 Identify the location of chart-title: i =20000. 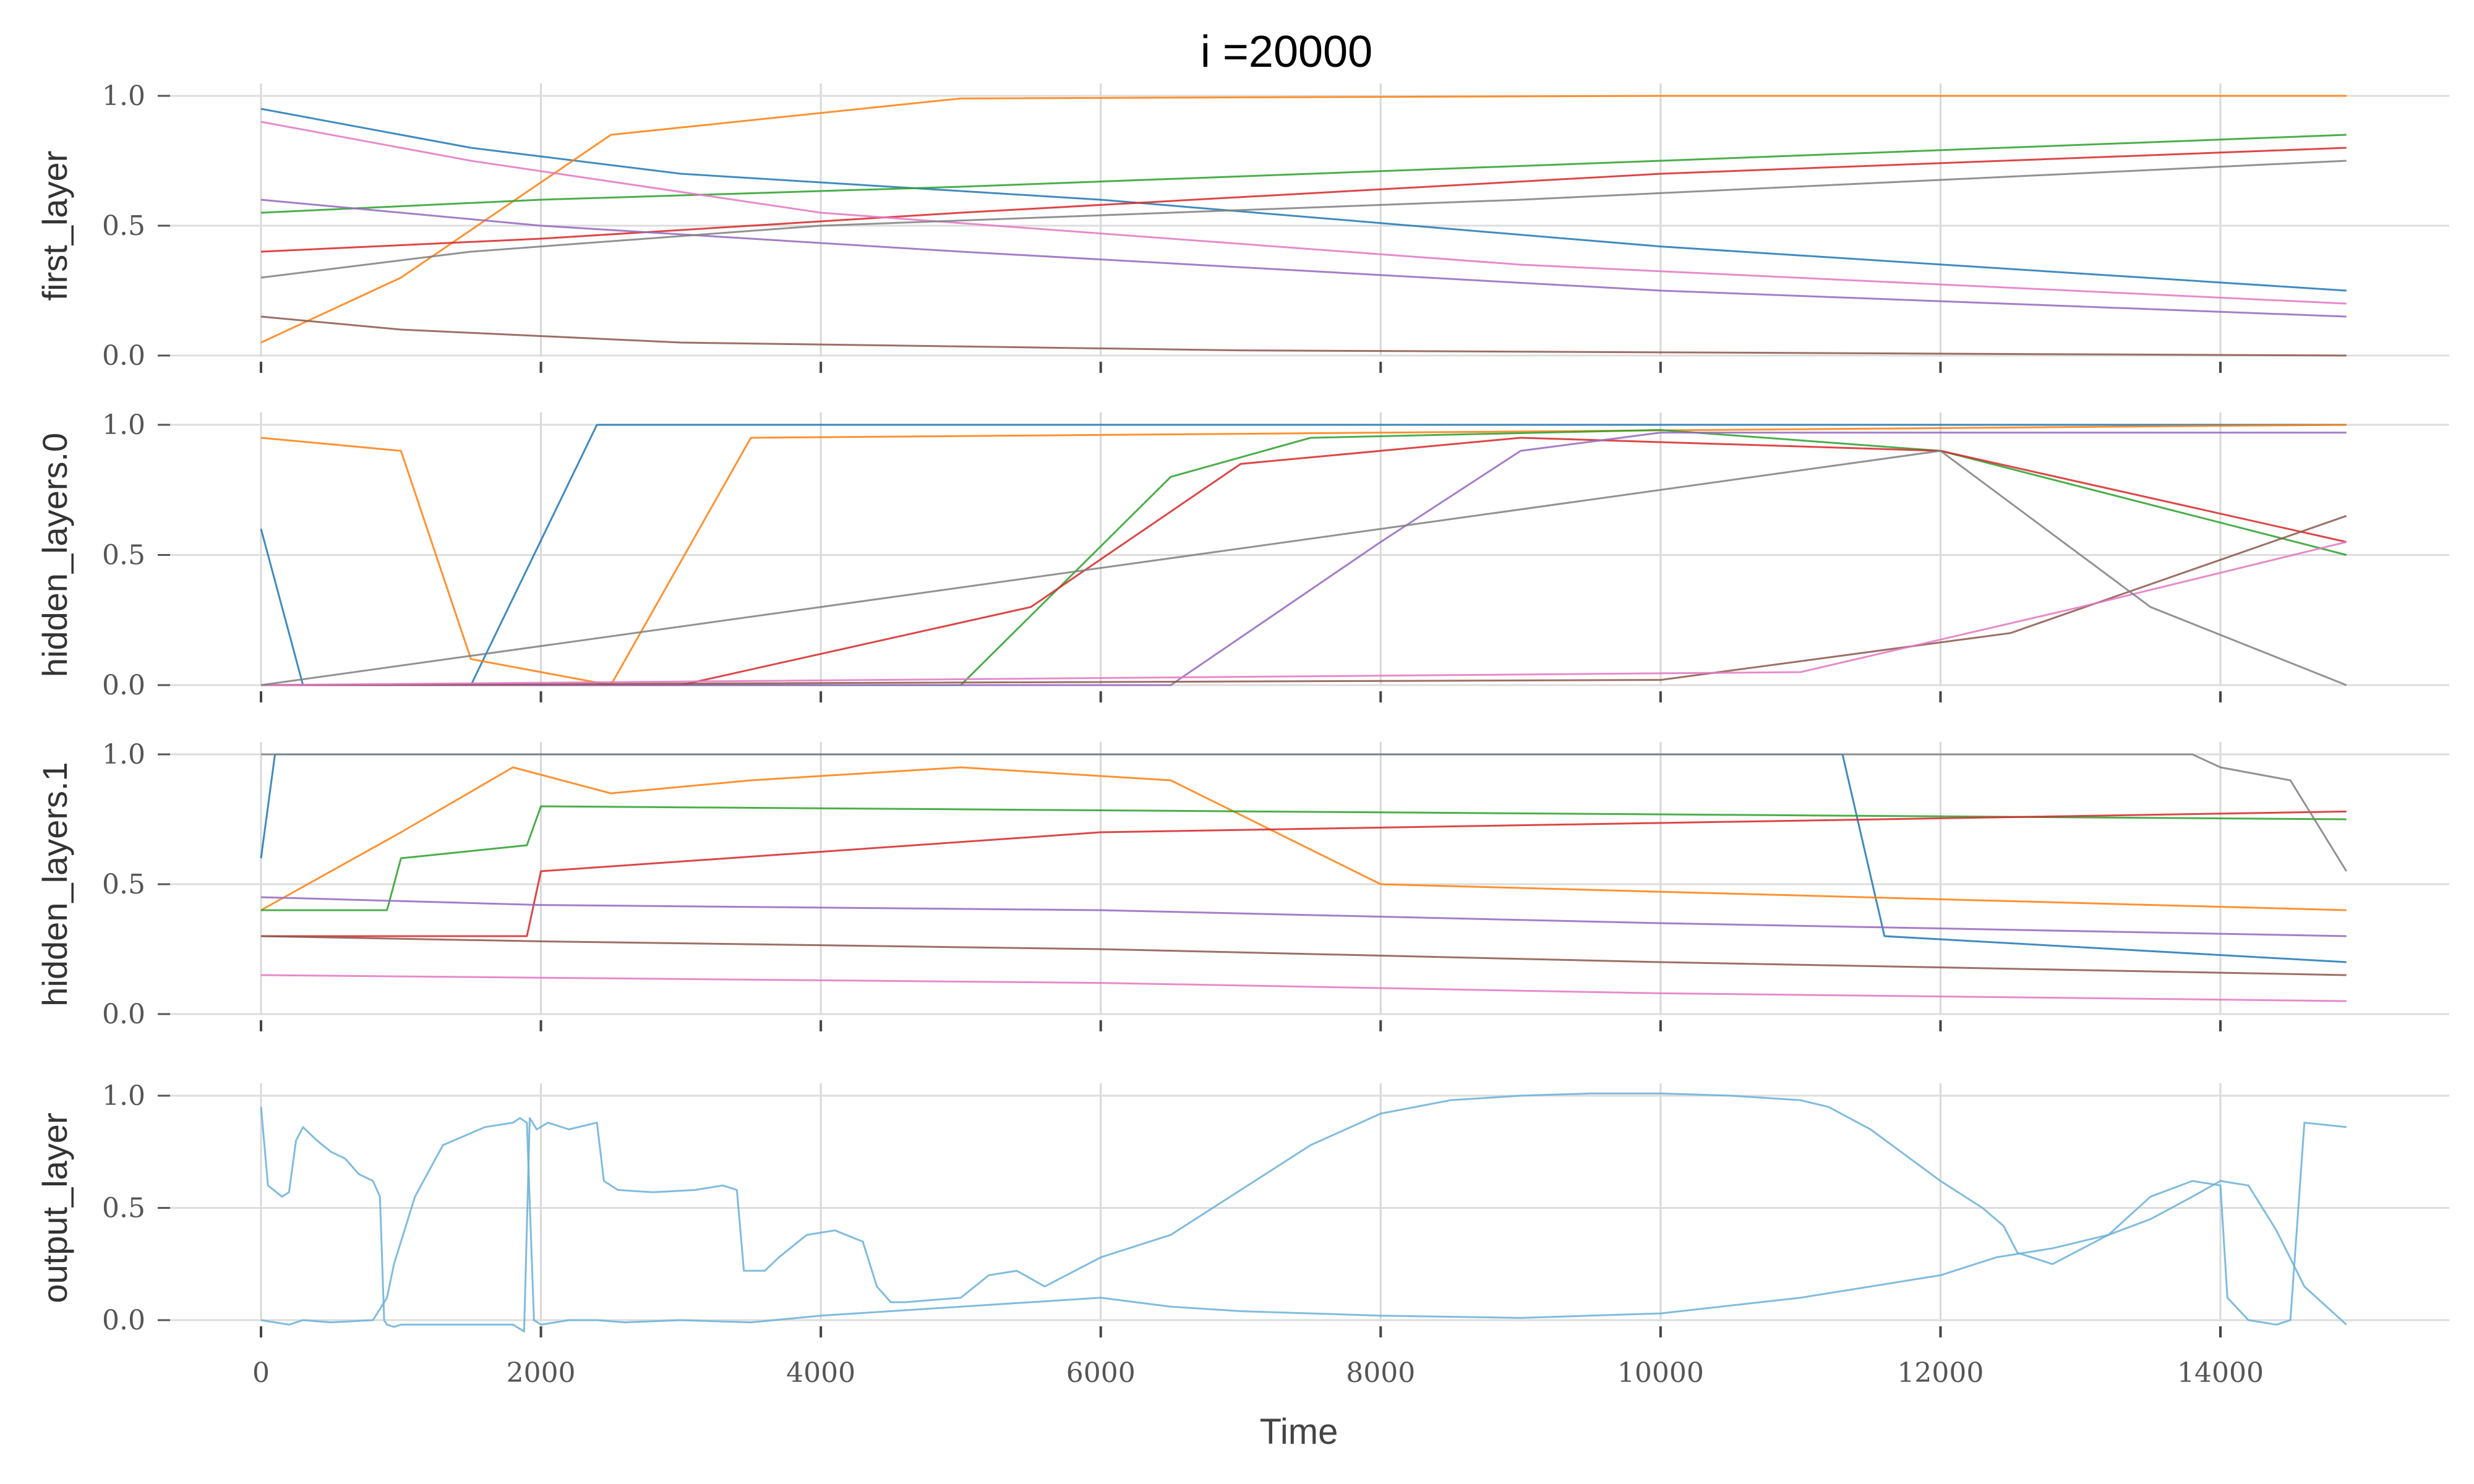
(1286, 52).